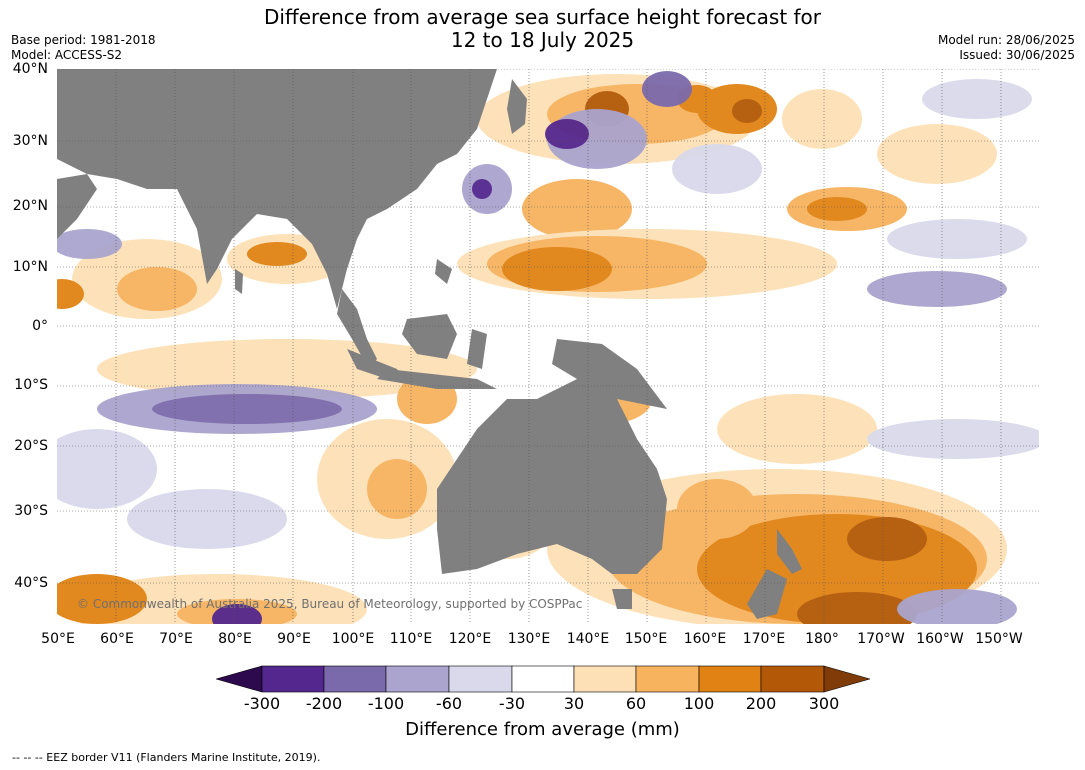 Image resolution: width=1085 pixels, height=770 pixels. What do you see at coordinates (31, 583) in the screenshot?
I see `lat-label-40s: 40°S` at bounding box center [31, 583].